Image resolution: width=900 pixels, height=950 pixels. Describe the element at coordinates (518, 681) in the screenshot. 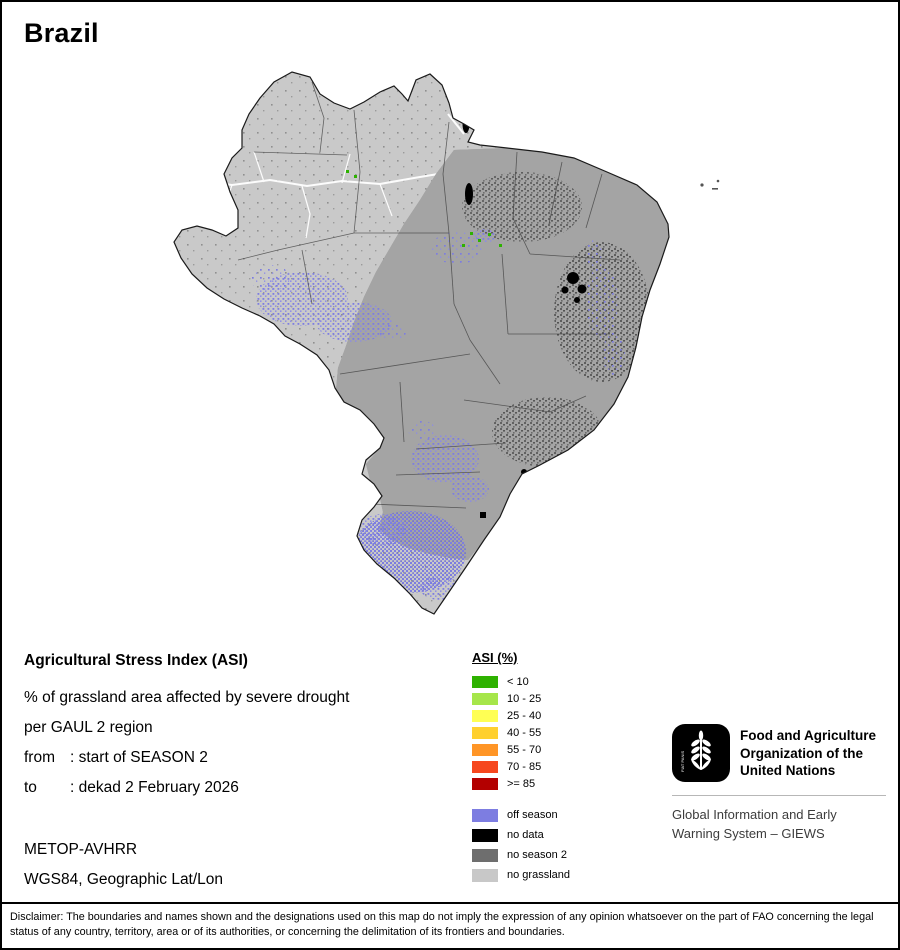

I see `legend-label: < 10` at that location.